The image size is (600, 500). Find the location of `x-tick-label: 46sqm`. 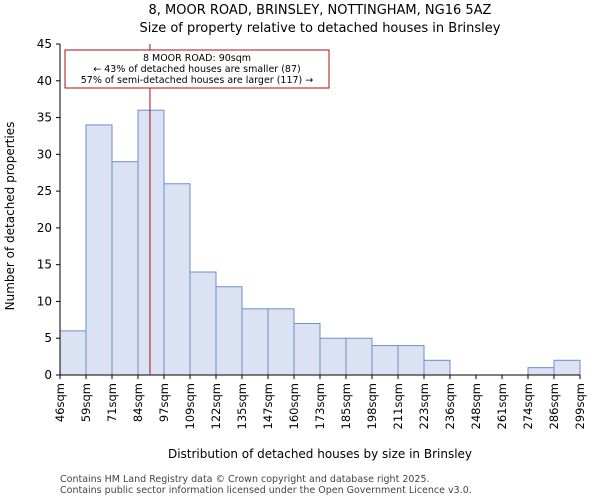

x-tick-label: 46sqm is located at coordinates (60, 402).